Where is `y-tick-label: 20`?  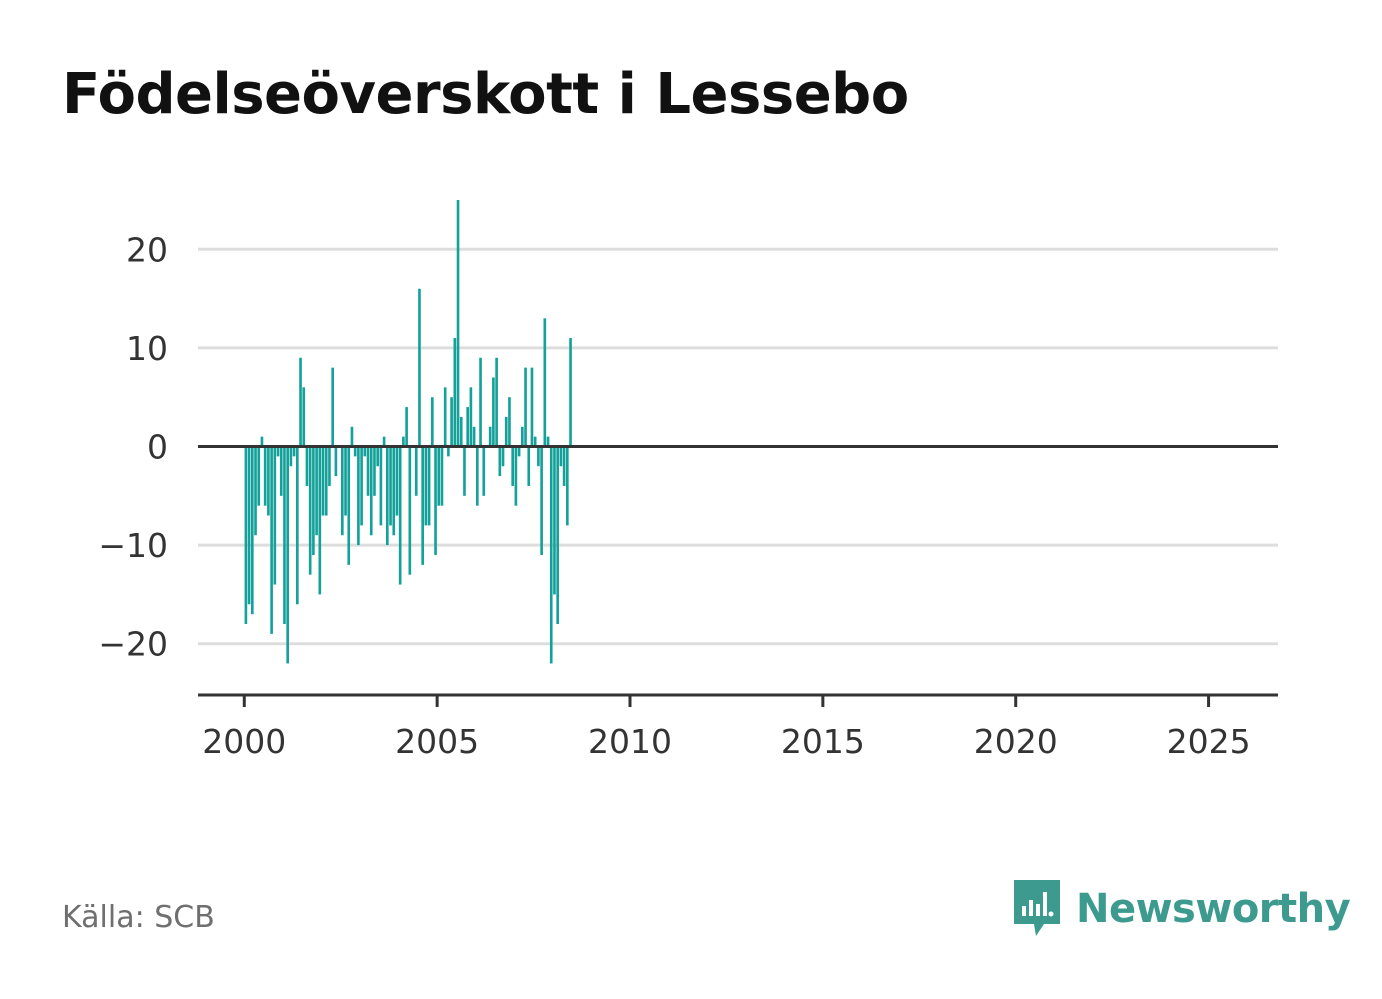 y-tick-label: 20 is located at coordinates (147, 249).